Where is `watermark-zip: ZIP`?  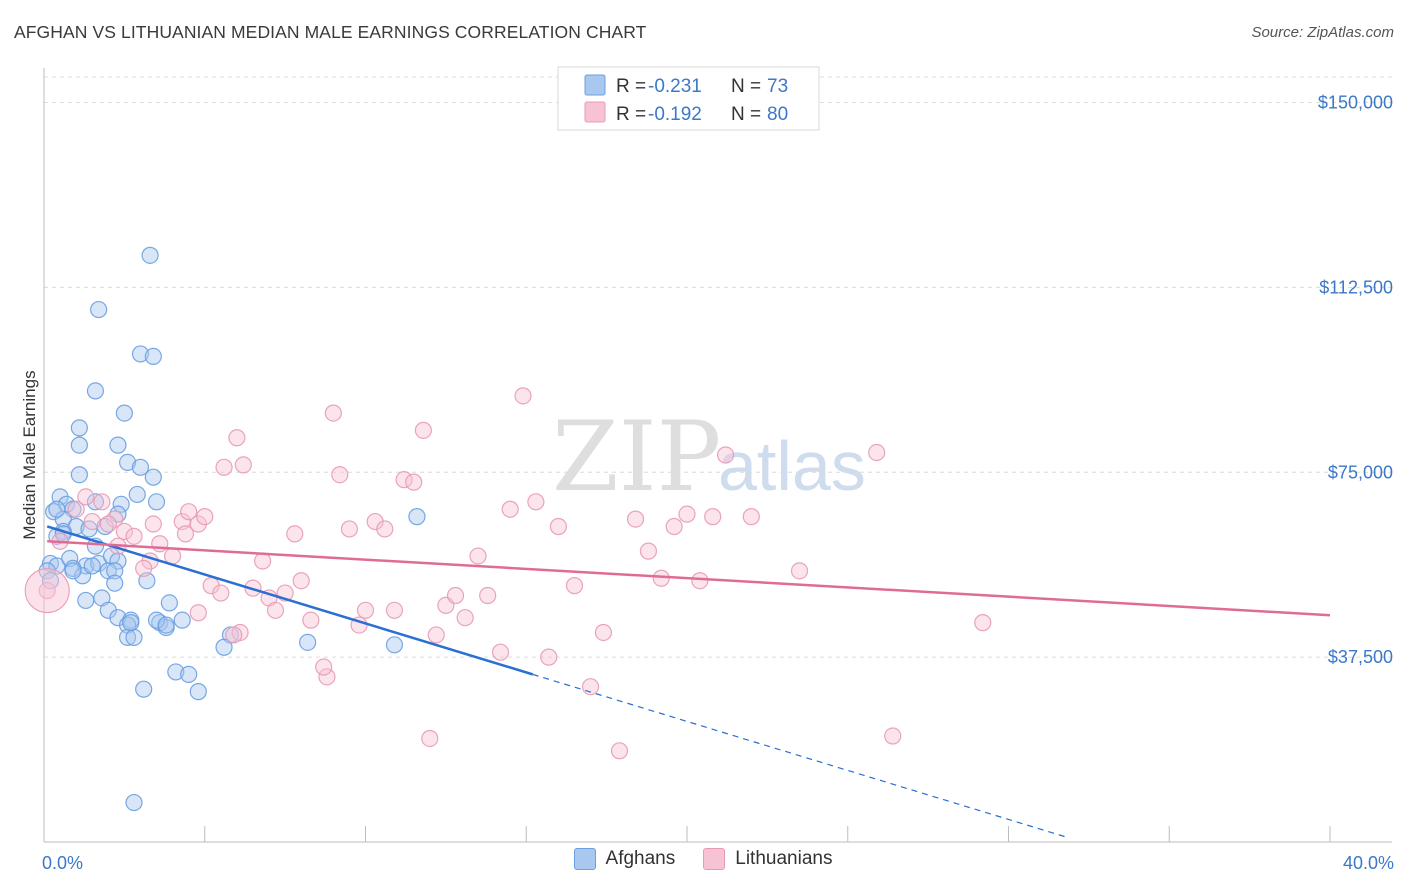 watermark-zip: ZIP is located at coordinates (636, 457).